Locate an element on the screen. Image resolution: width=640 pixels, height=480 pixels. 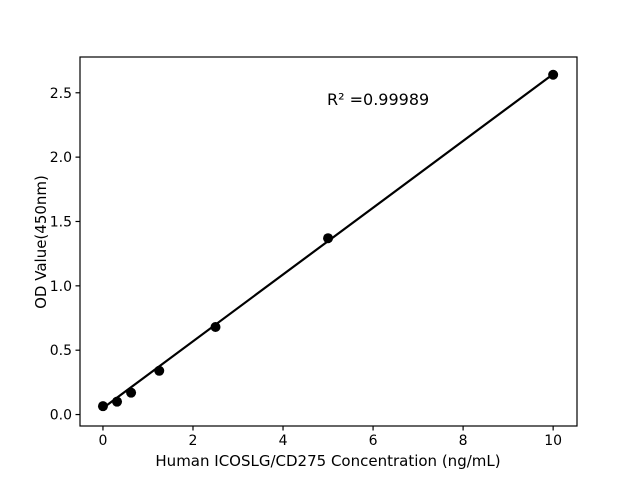
y-tick-label: 0.5 is located at coordinates (61, 351).